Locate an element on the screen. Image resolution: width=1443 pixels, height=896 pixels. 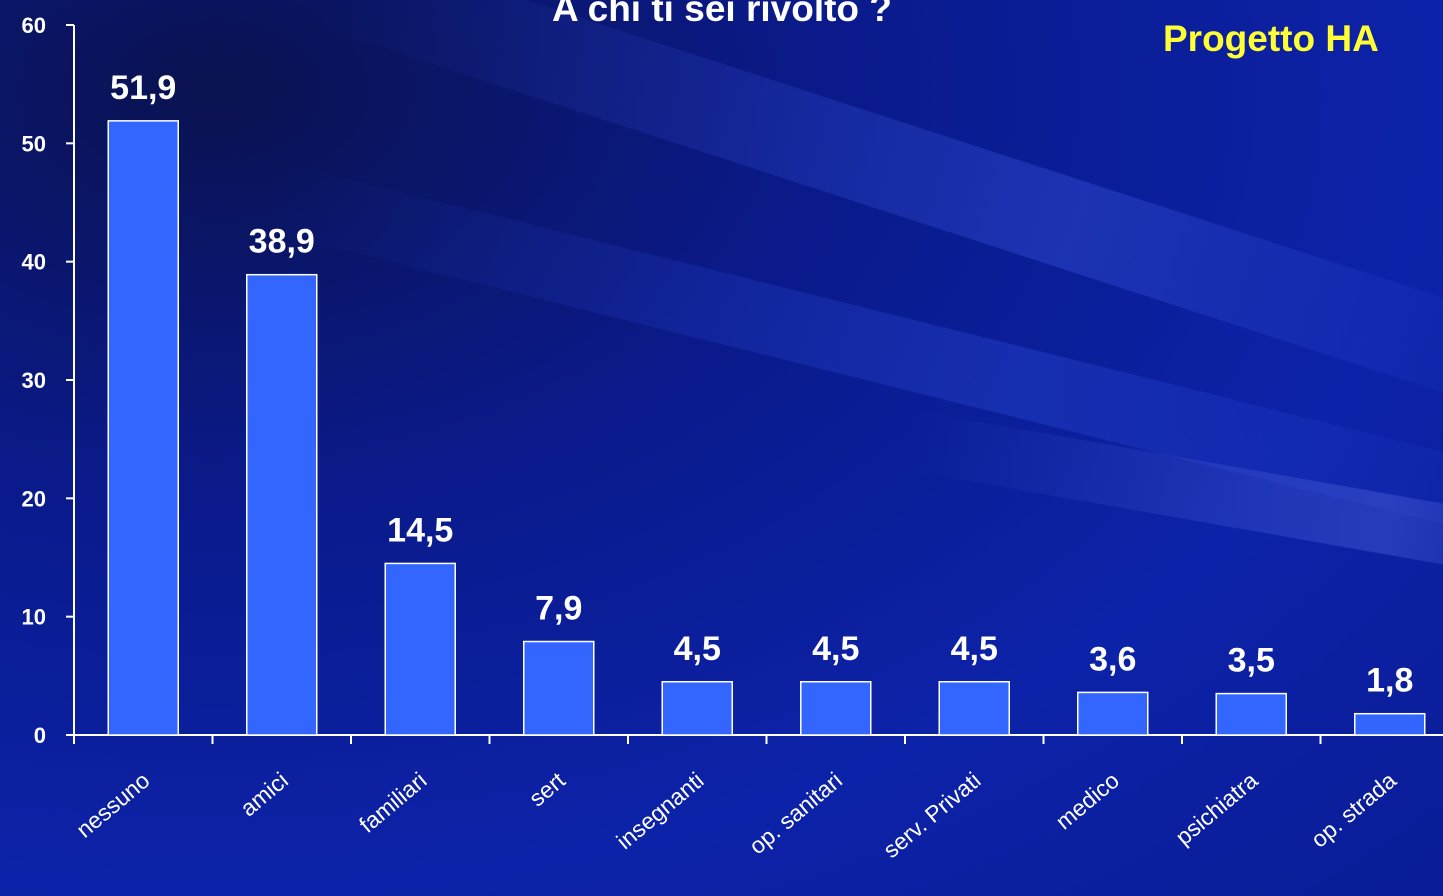
category-label: serv. Privati is located at coordinates (931, 815).